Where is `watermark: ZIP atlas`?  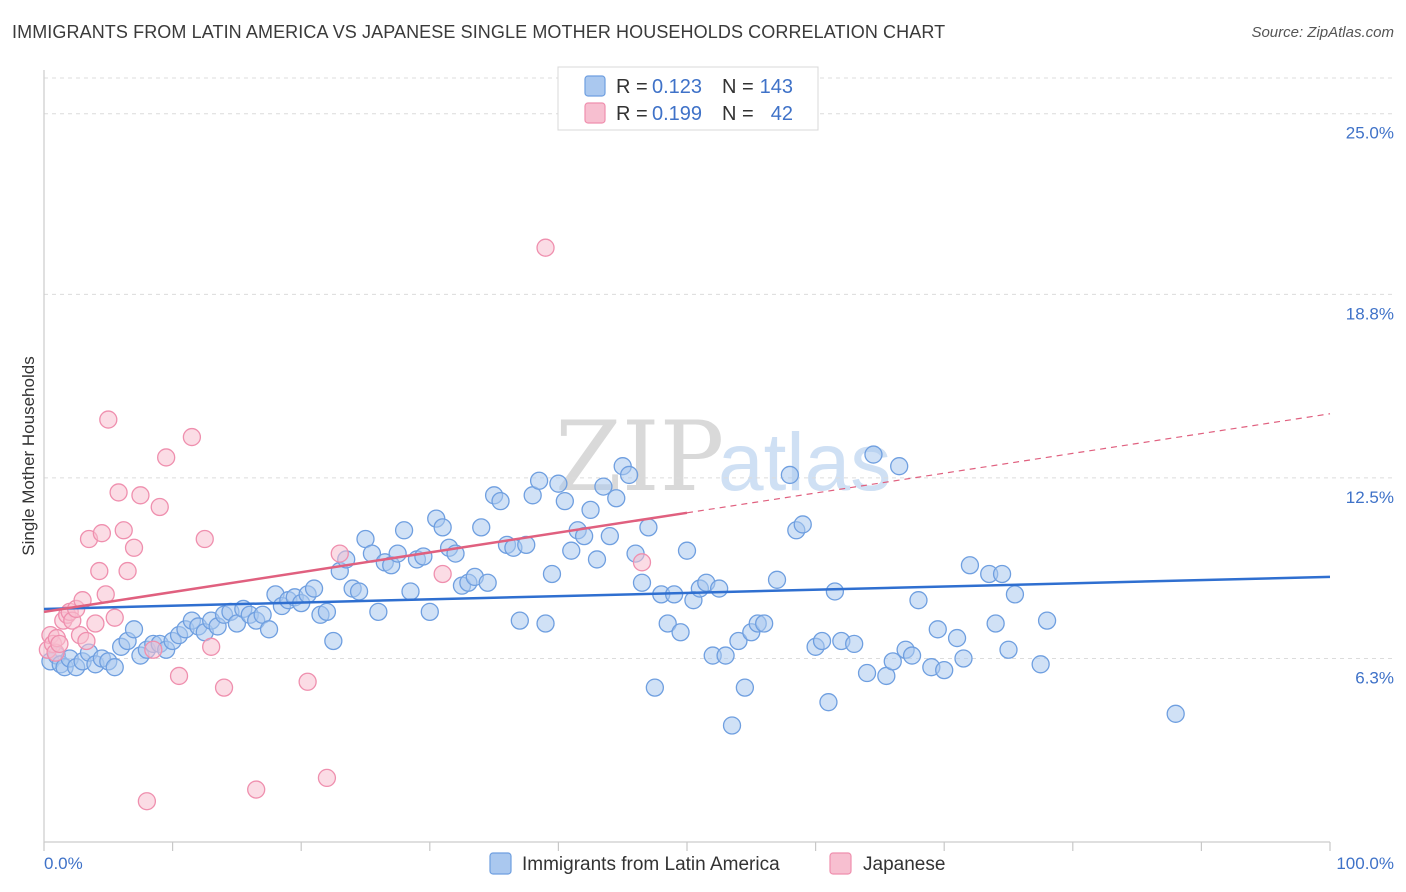 watermark: ZIP atlas is located at coordinates (723, 457).